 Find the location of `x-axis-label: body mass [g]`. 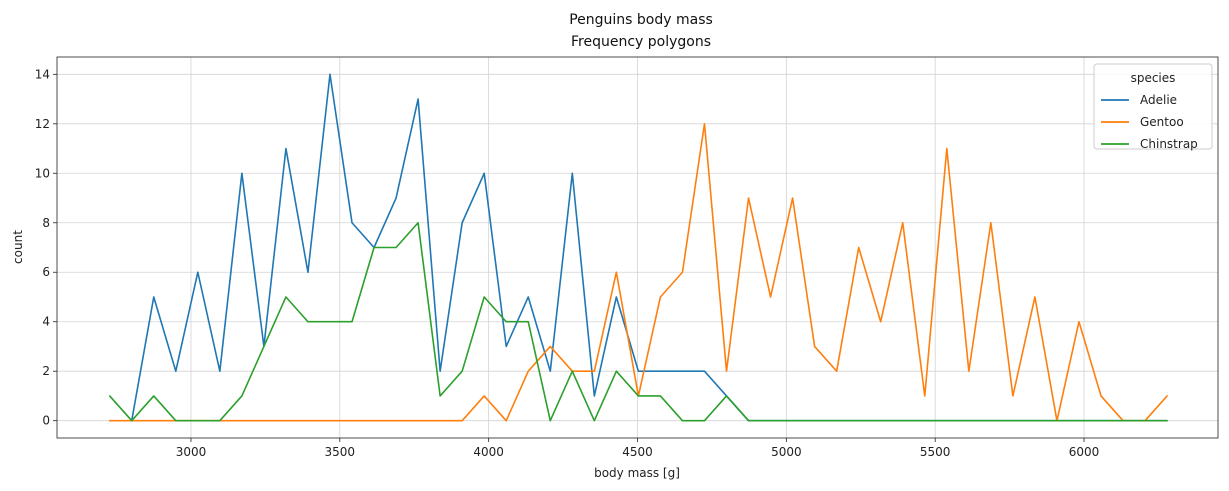

x-axis-label: body mass [g] is located at coordinates (637, 473).